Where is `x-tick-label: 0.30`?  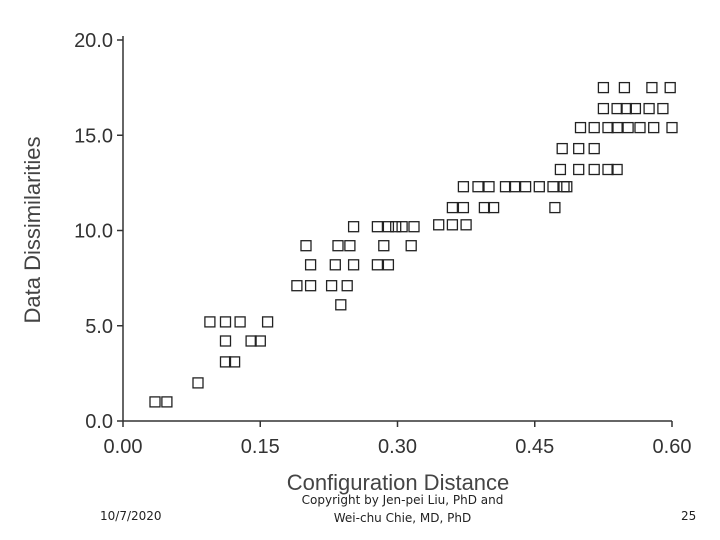 x-tick-label: 0.30 is located at coordinates (397, 447).